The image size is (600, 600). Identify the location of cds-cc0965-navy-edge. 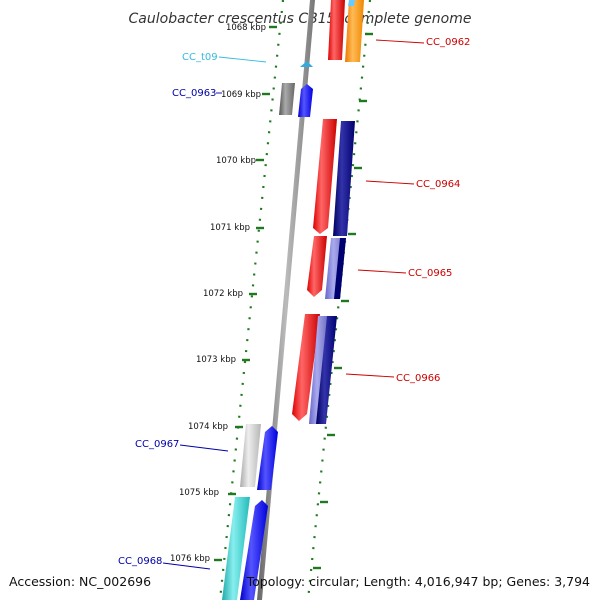
(340, 268).